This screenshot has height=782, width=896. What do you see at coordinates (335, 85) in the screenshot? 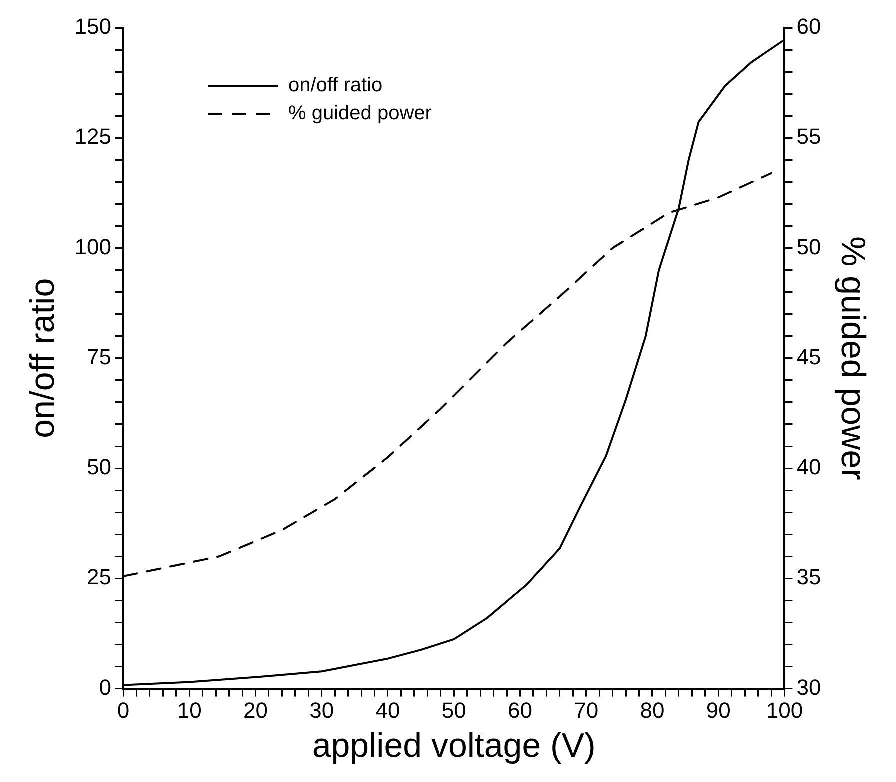
I see `legend-label: on/off ratio` at bounding box center [335, 85].